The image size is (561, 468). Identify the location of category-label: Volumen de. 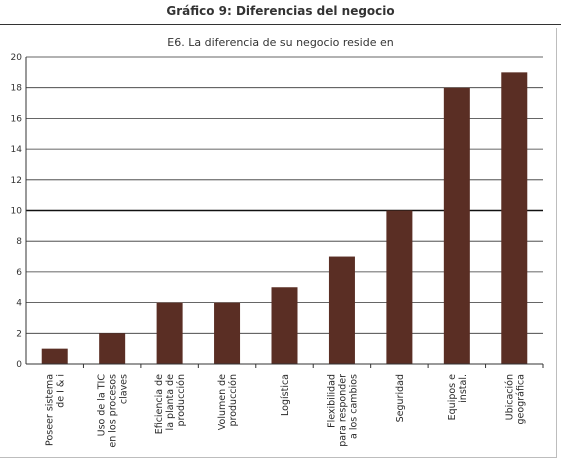
(222, 402).